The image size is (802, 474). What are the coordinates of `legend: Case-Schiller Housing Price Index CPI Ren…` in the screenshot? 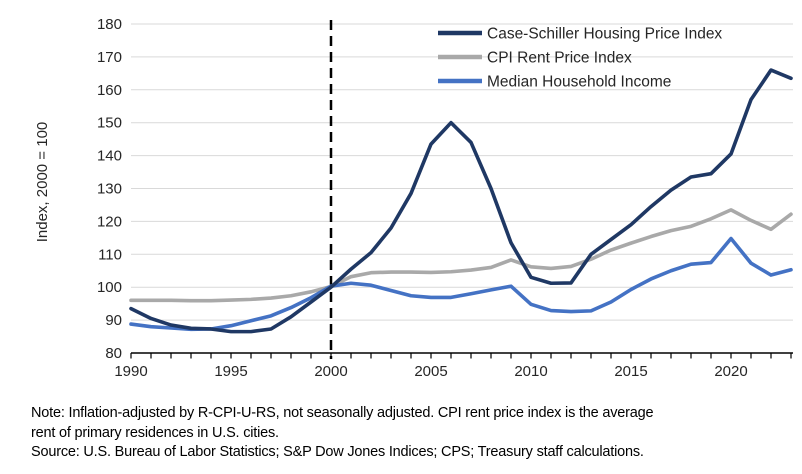 It's located at (580, 58).